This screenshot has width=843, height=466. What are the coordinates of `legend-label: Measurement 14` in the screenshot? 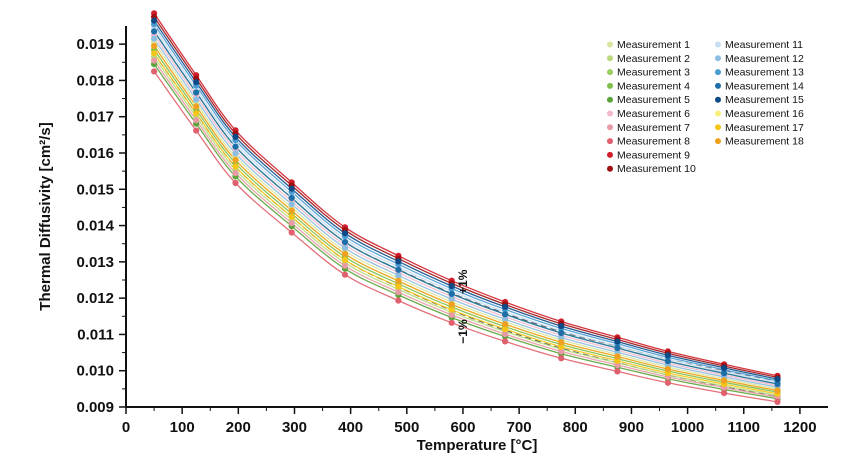 It's located at (764, 86).